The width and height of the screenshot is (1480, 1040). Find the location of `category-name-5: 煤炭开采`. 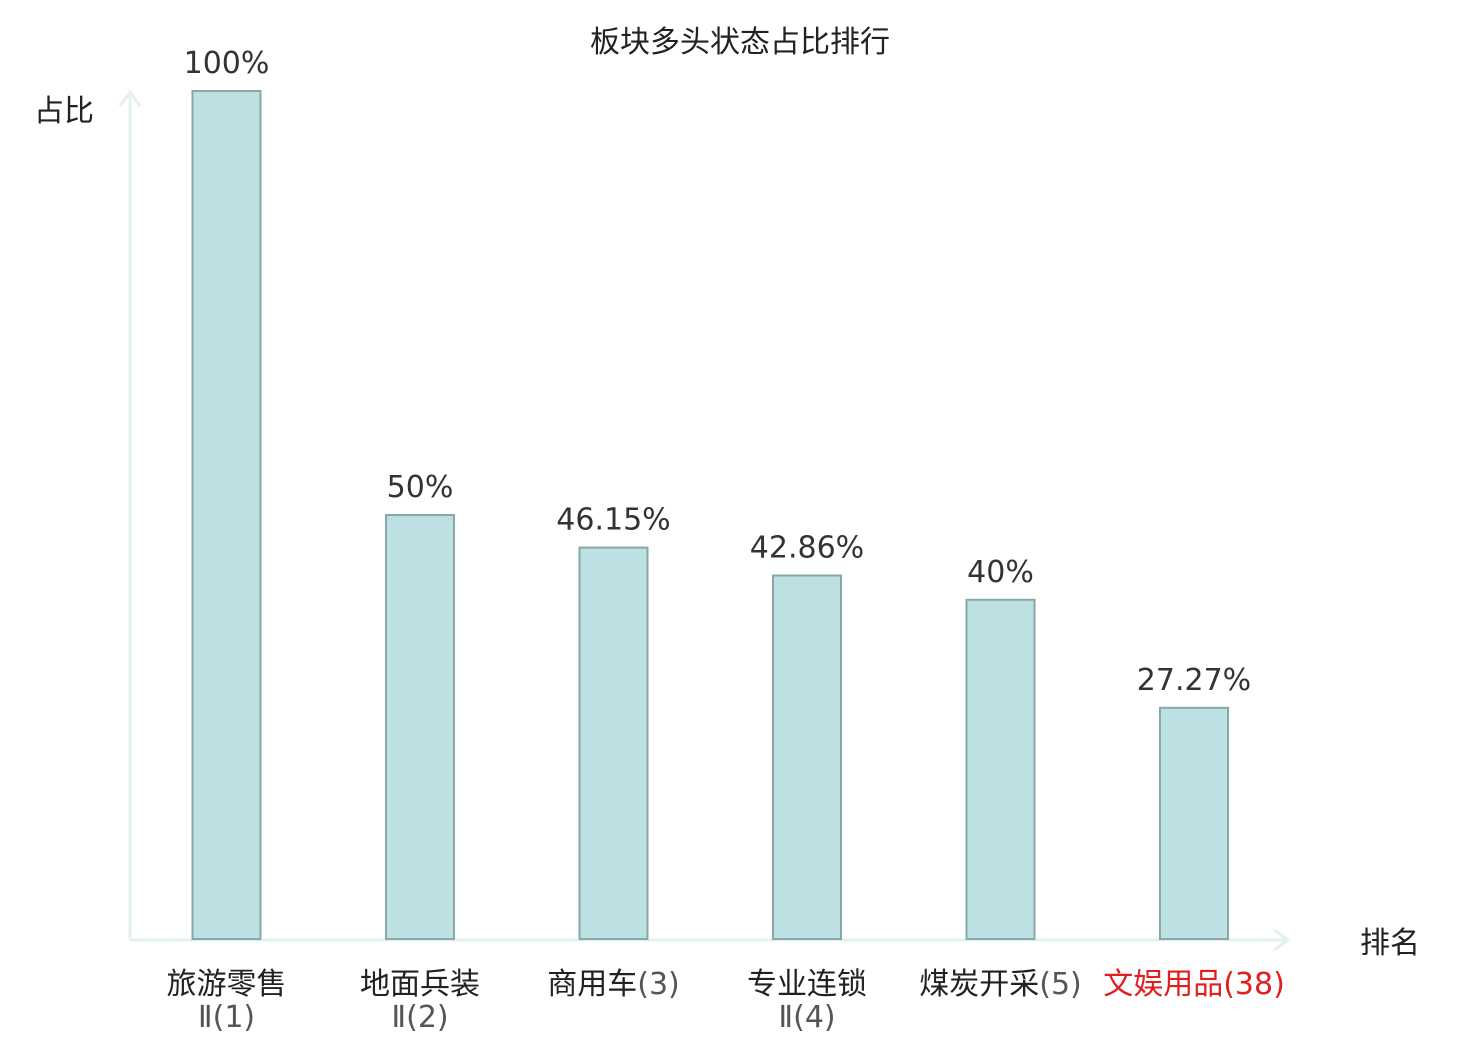

category-name-5: 煤炭开采 is located at coordinates (979, 984).